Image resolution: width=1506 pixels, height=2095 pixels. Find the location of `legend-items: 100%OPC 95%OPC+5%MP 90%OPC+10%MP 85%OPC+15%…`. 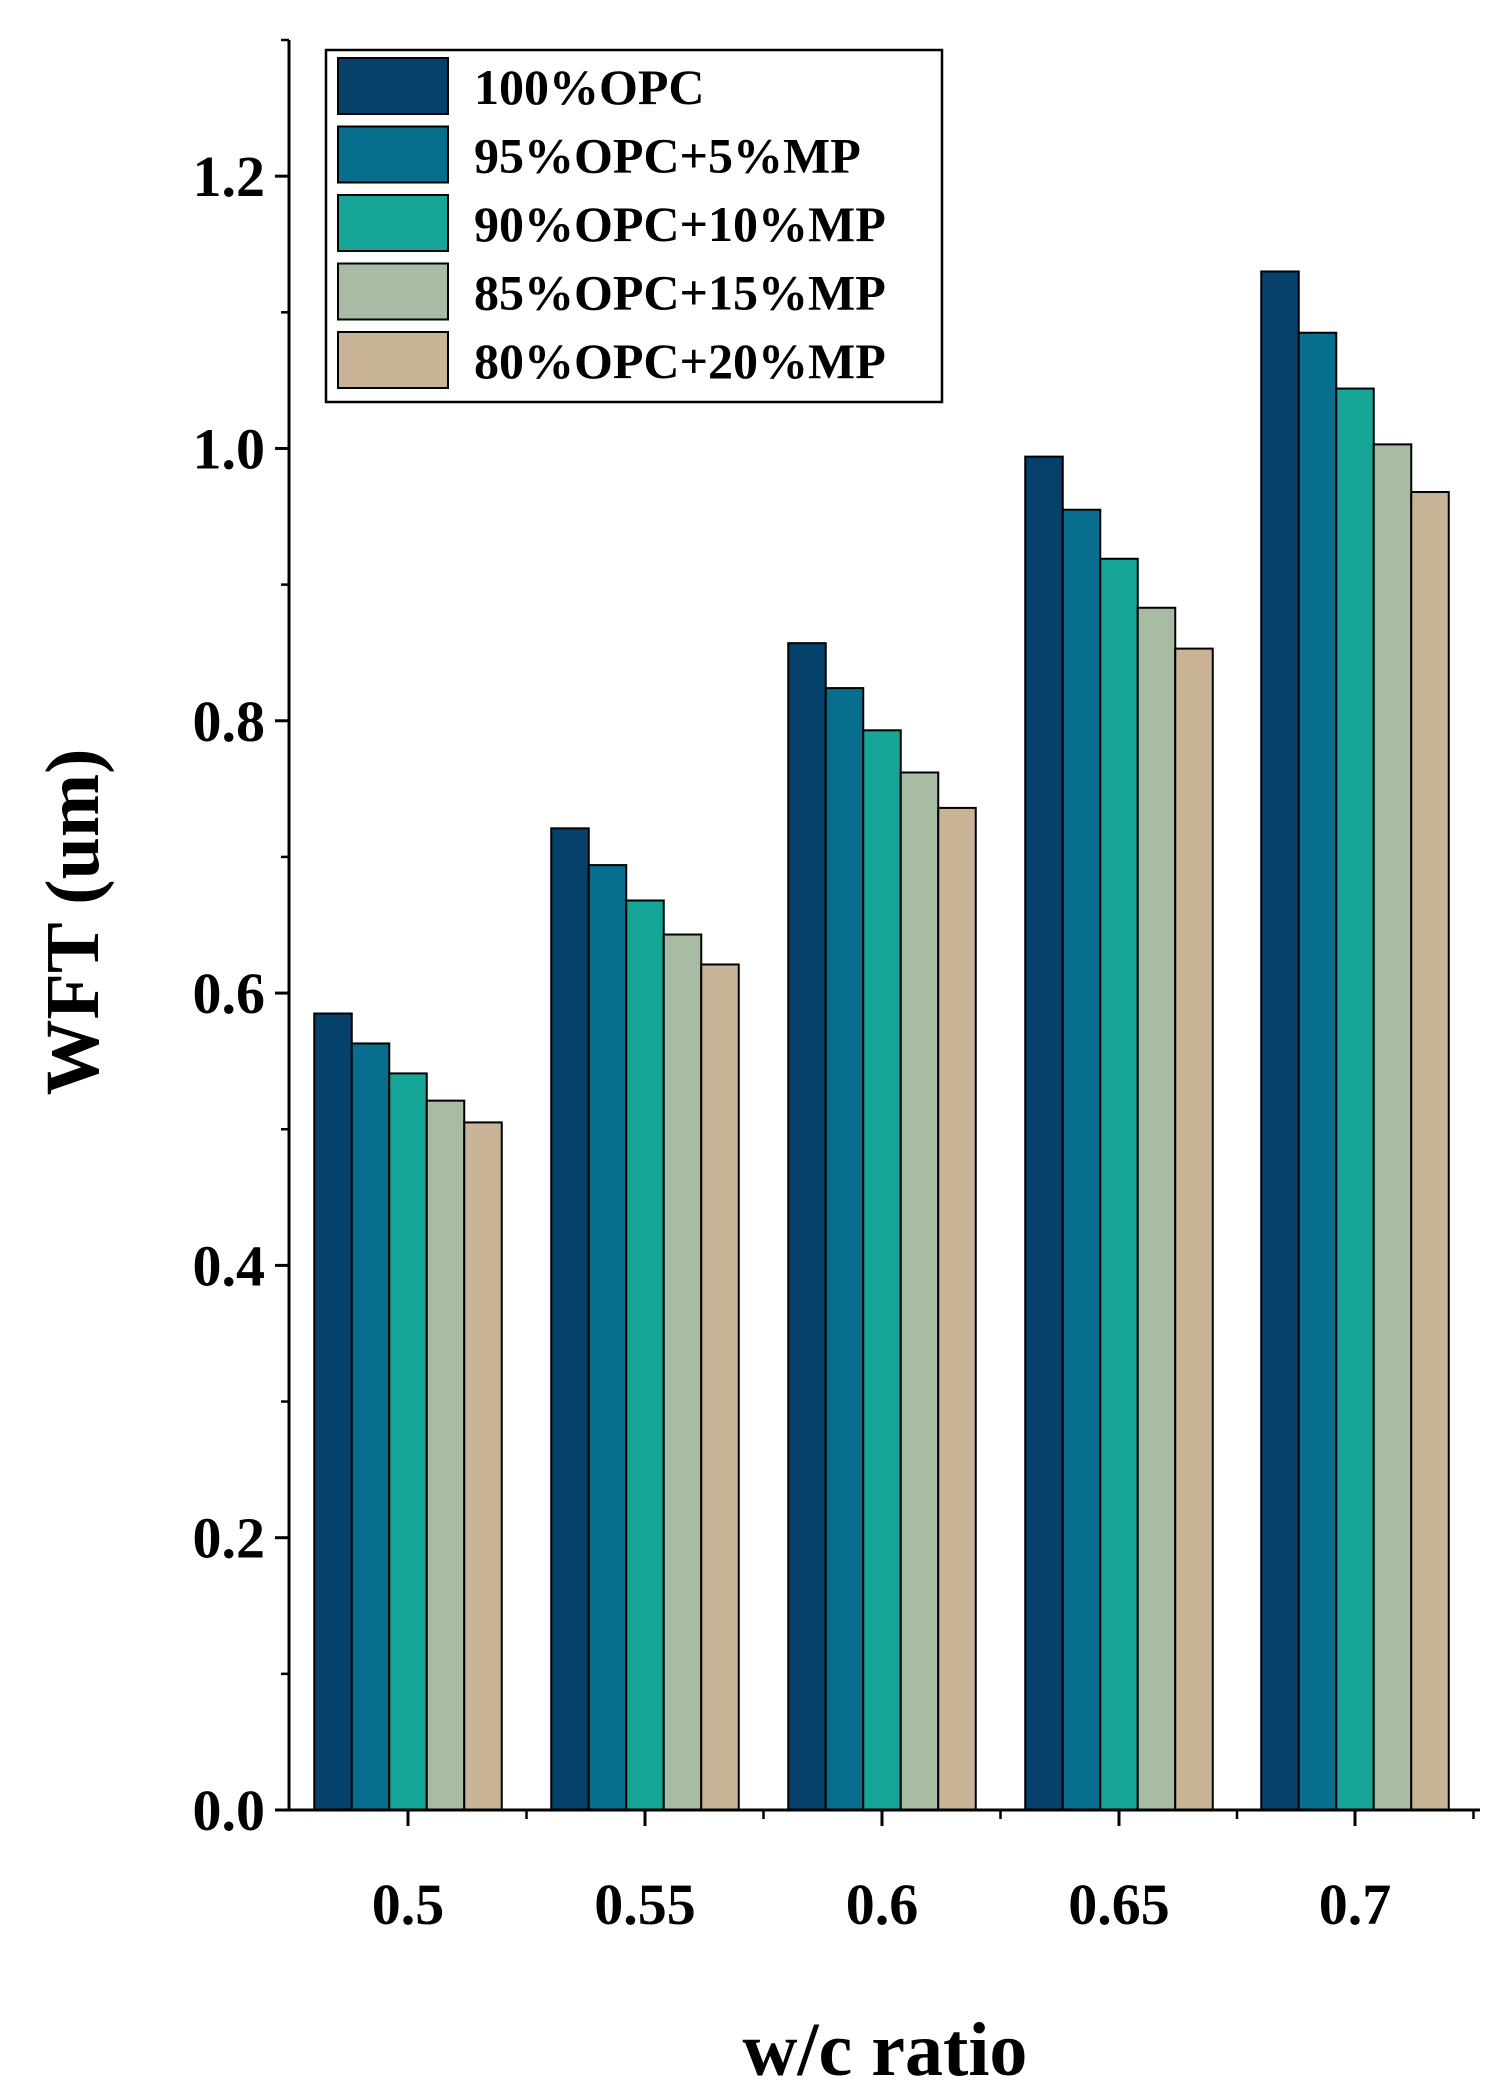

legend-items: 100%OPC 95%OPC+5%MP 90%OPC+10%MP 85%OPC+15%… is located at coordinates (611, 223).